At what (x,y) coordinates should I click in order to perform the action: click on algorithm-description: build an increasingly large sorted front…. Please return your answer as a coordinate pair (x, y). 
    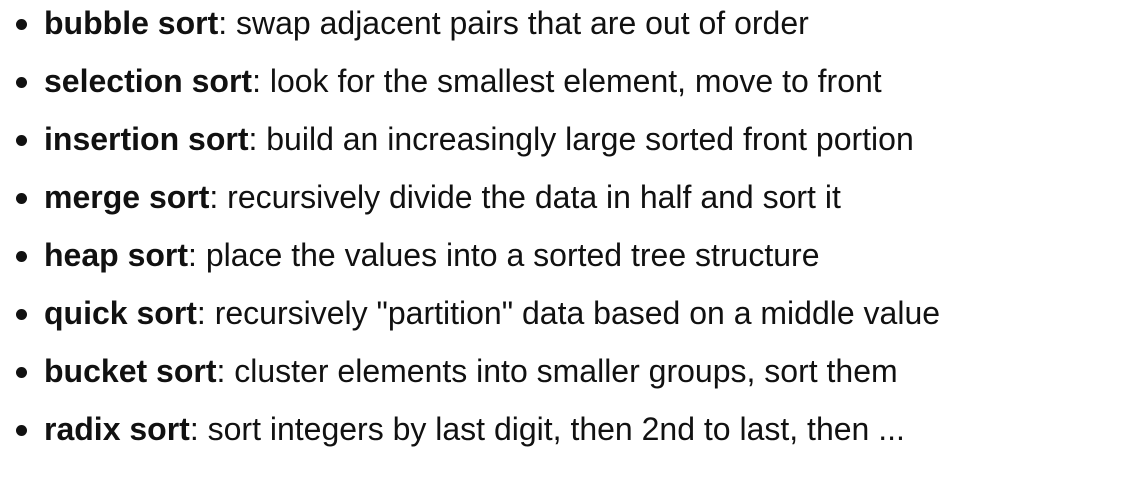
    Looking at the image, I should click on (585, 139).